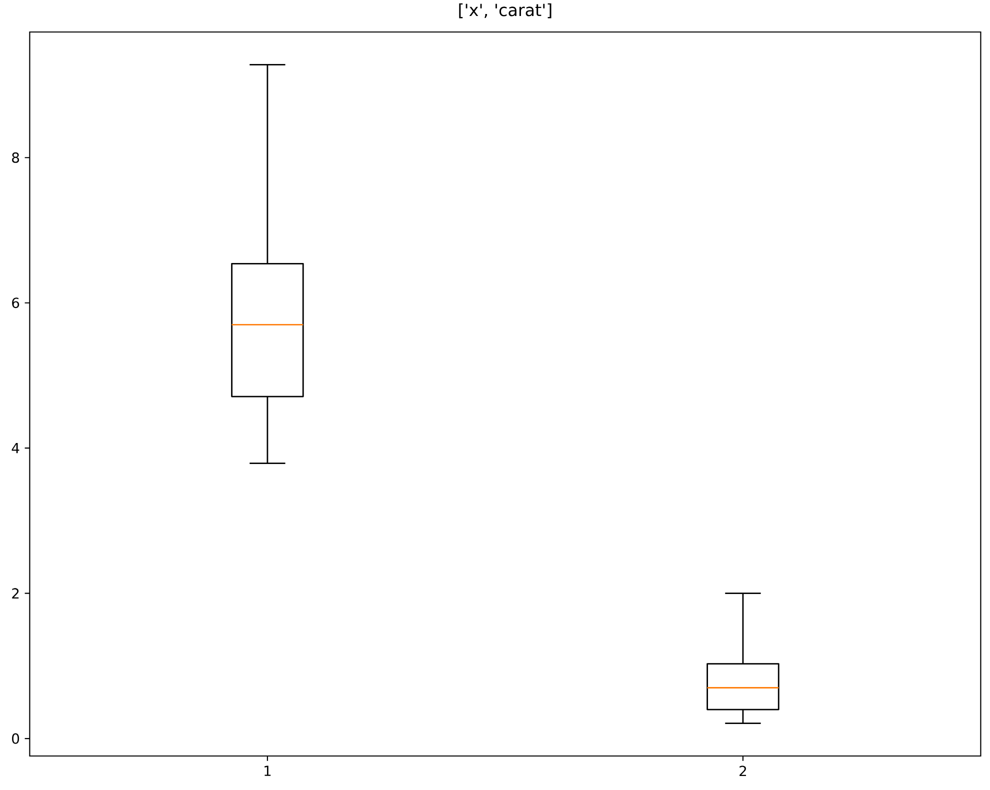 Image resolution: width=990 pixels, height=790 pixels. I want to click on y-tick-label: 0, so click(16, 738).